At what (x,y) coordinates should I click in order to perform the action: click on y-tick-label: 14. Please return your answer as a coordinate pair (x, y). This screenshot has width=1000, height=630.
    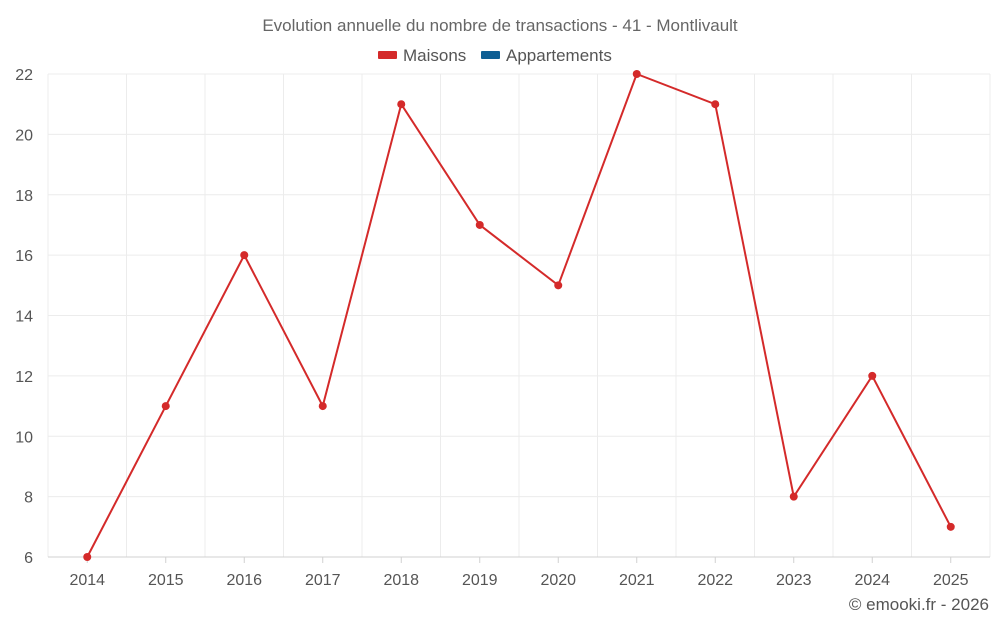
    Looking at the image, I should click on (24, 317).